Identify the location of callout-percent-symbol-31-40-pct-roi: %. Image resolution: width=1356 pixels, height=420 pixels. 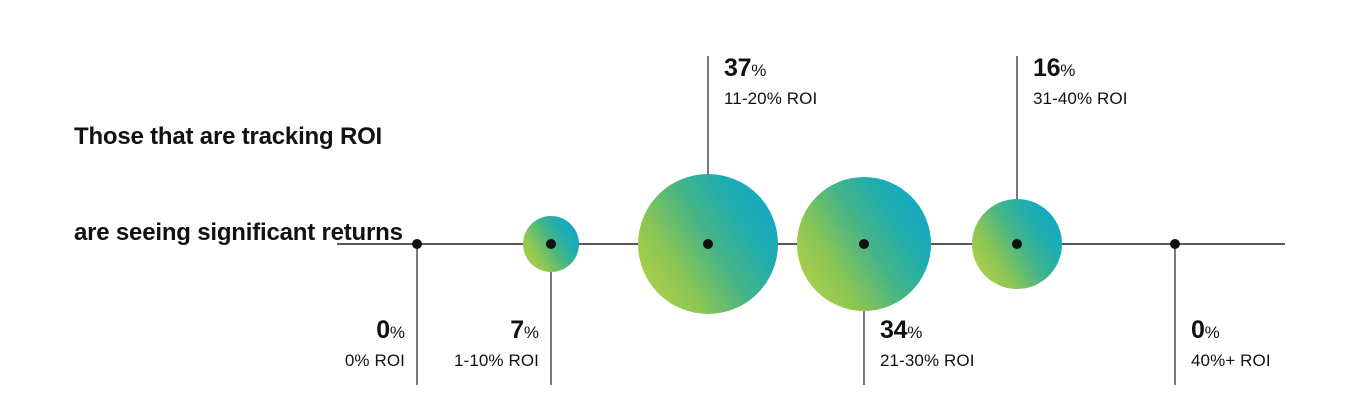
(1068, 70).